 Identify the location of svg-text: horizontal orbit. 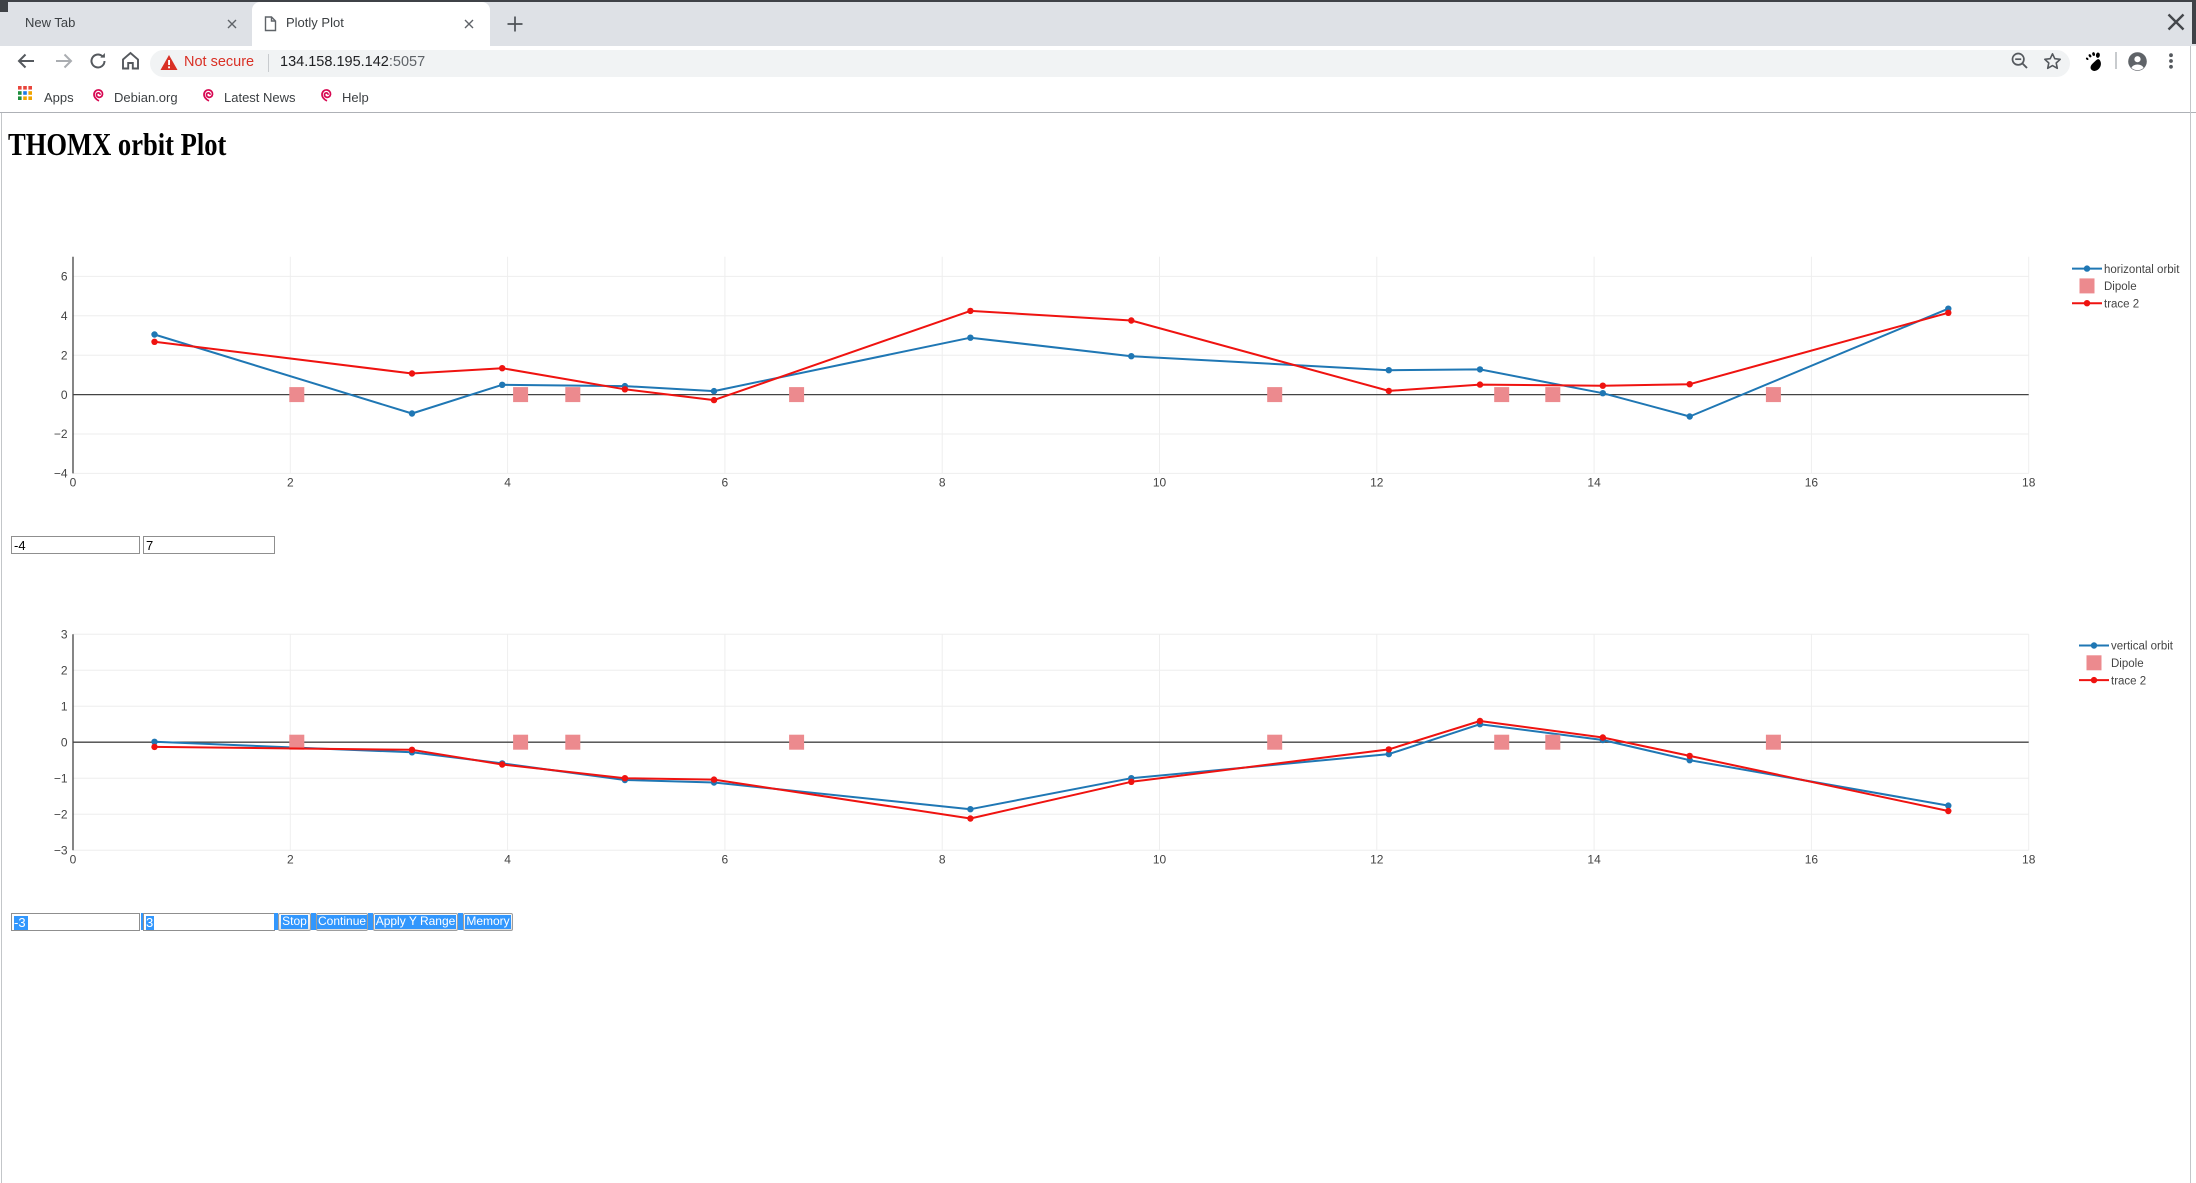
(2142, 270).